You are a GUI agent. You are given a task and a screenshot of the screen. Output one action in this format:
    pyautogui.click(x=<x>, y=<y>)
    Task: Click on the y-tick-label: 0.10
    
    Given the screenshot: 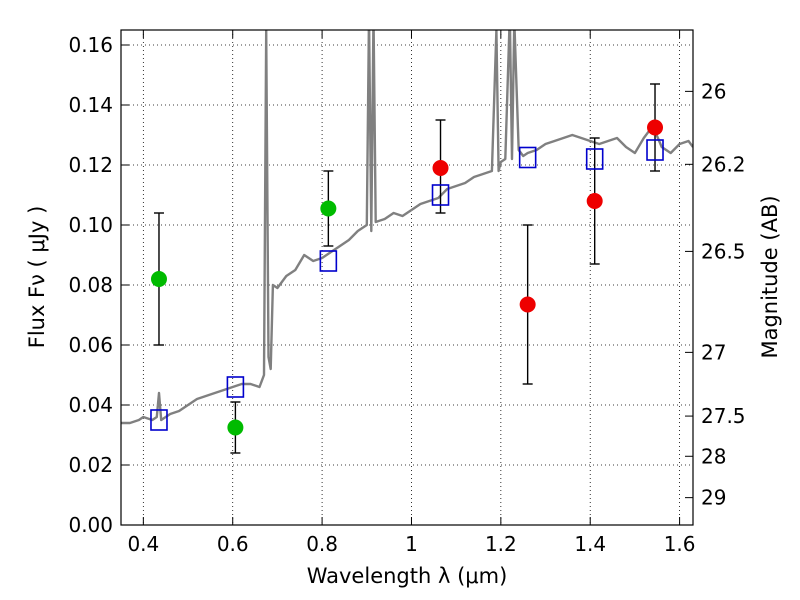 What is the action you would take?
    pyautogui.click(x=90, y=225)
    